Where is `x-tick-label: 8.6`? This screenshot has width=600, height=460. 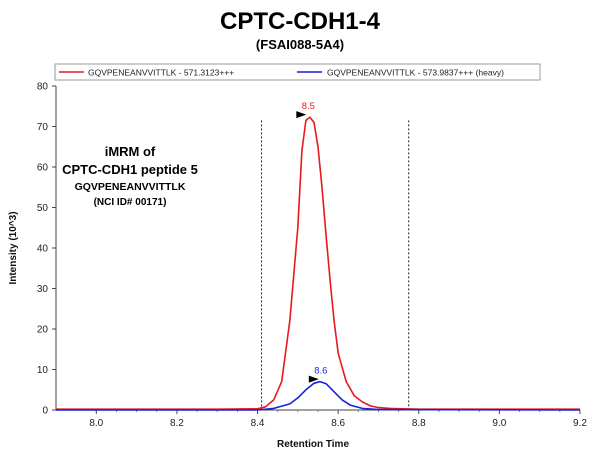
x-tick-label: 8.6 is located at coordinates (338, 423).